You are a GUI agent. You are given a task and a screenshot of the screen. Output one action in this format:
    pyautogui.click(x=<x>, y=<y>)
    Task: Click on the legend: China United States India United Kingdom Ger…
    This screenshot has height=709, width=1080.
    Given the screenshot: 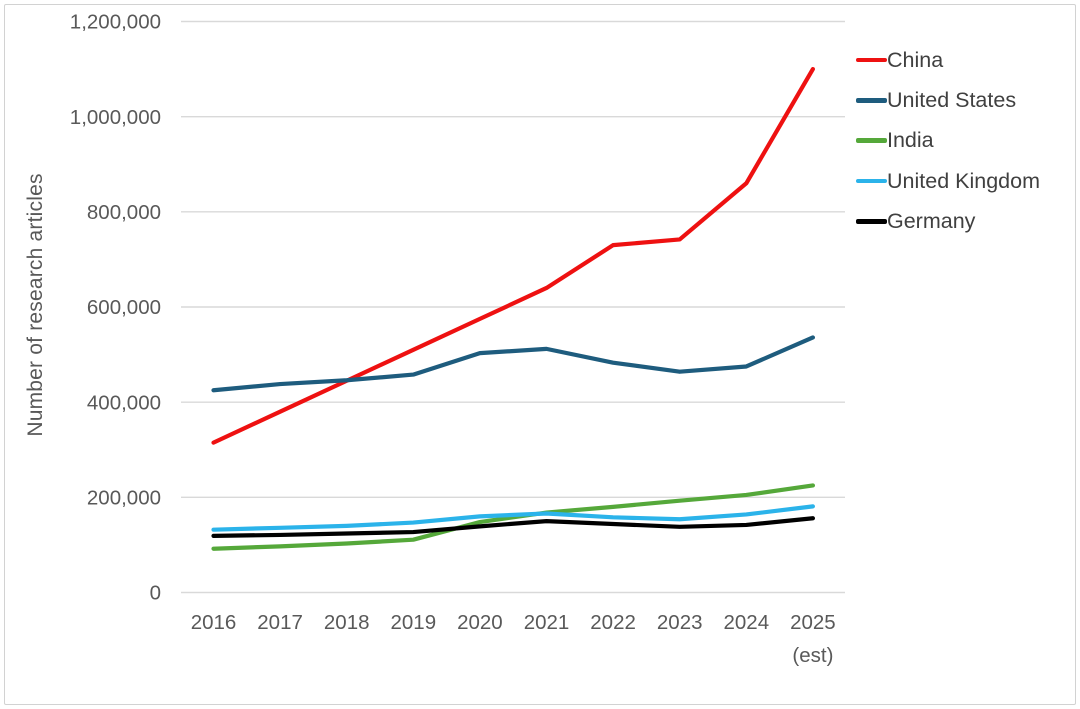 What is the action you would take?
    pyautogui.click(x=963, y=140)
    